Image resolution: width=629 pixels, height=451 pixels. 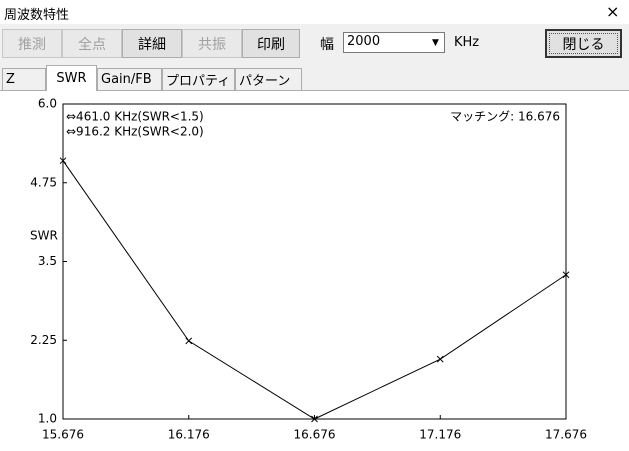 I want to click on tab: Gain/FB, so click(x=129, y=79).